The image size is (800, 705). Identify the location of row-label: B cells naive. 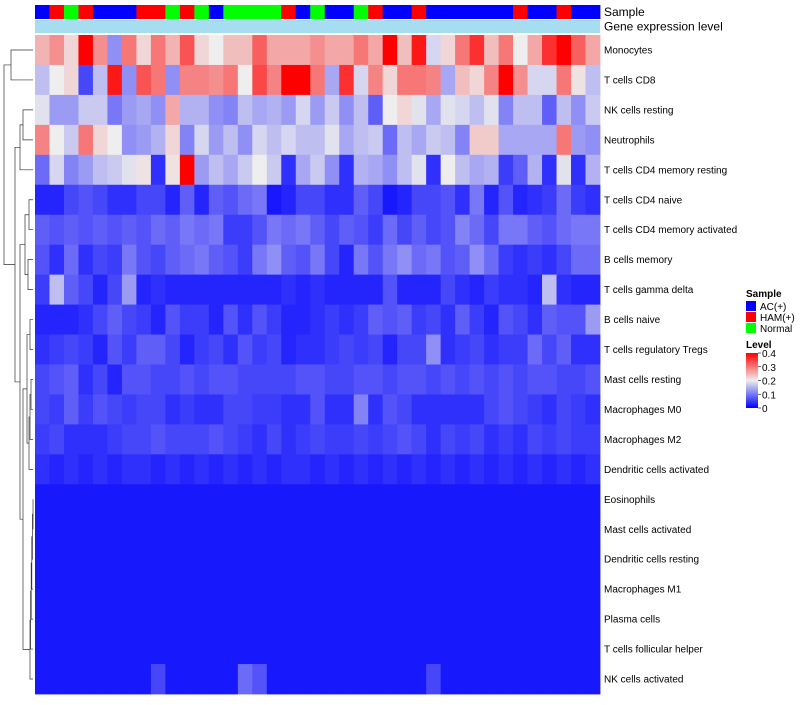
(632, 320).